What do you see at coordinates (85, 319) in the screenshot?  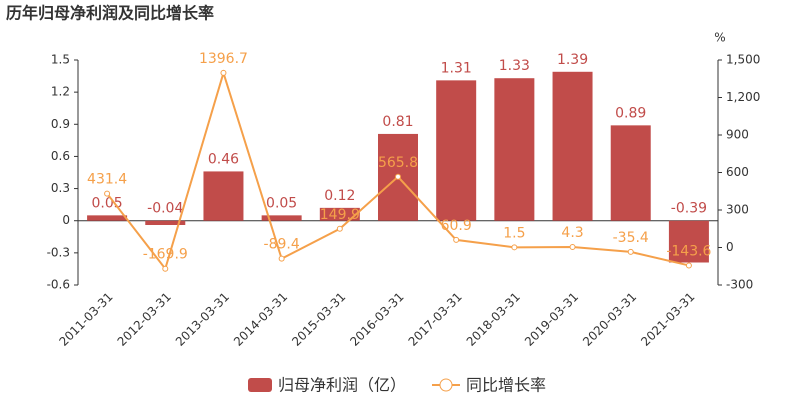 I see `x-tick-label: 2011-03-31` at bounding box center [85, 319].